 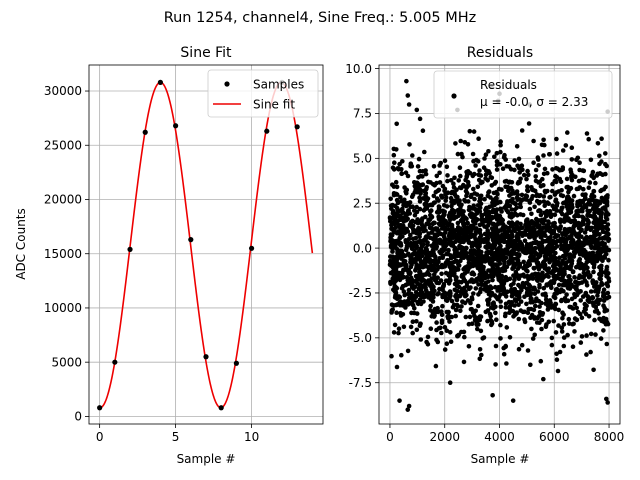 What do you see at coordinates (206, 459) in the screenshot?
I see `sine-fit-xlabel: Sample #` at bounding box center [206, 459].